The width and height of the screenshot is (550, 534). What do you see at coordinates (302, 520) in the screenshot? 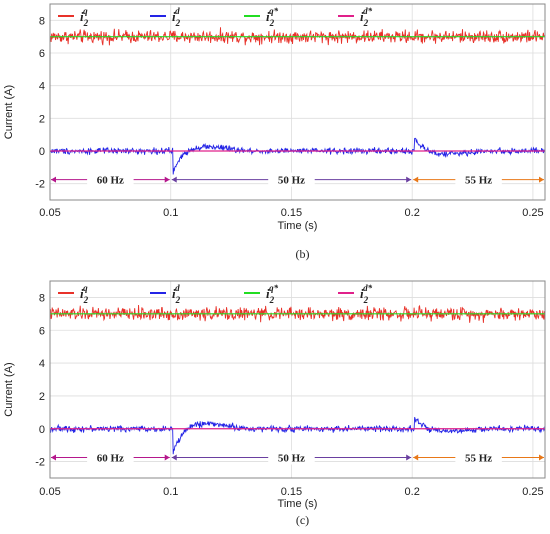
I see `panel-caption: (c)` at bounding box center [302, 520].